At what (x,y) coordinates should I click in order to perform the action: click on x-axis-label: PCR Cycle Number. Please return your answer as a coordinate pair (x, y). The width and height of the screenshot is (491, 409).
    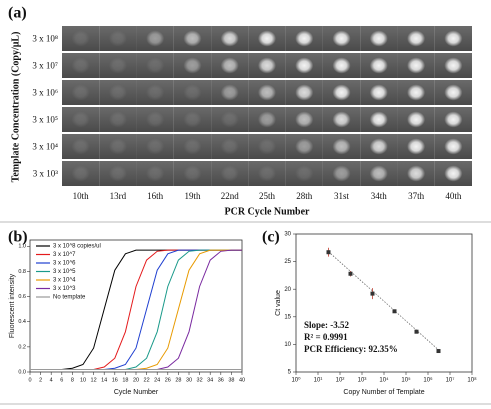
    Looking at the image, I should click on (268, 211).